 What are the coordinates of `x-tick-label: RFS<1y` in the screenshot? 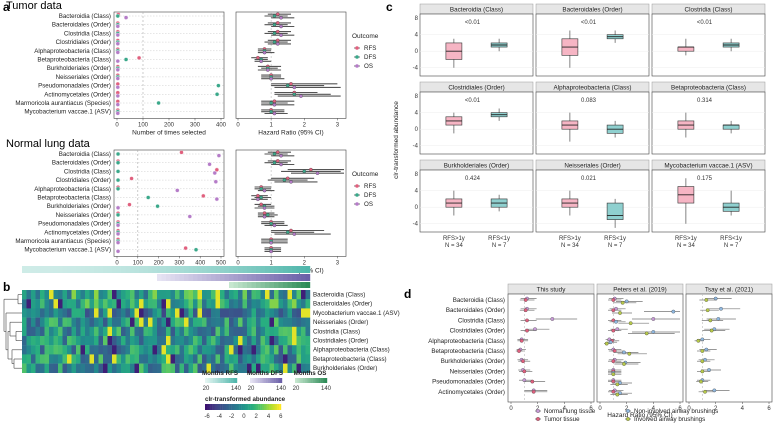 It's located at (615, 239).